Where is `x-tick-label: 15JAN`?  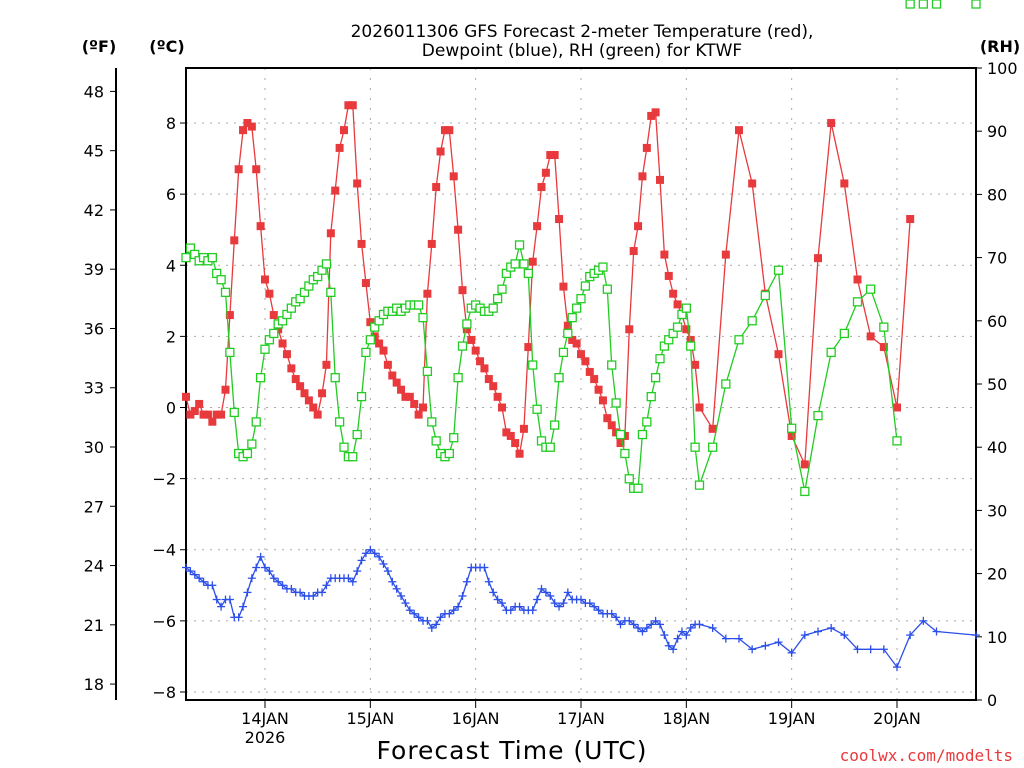
x-tick-label: 15JAN is located at coordinates (370, 718).